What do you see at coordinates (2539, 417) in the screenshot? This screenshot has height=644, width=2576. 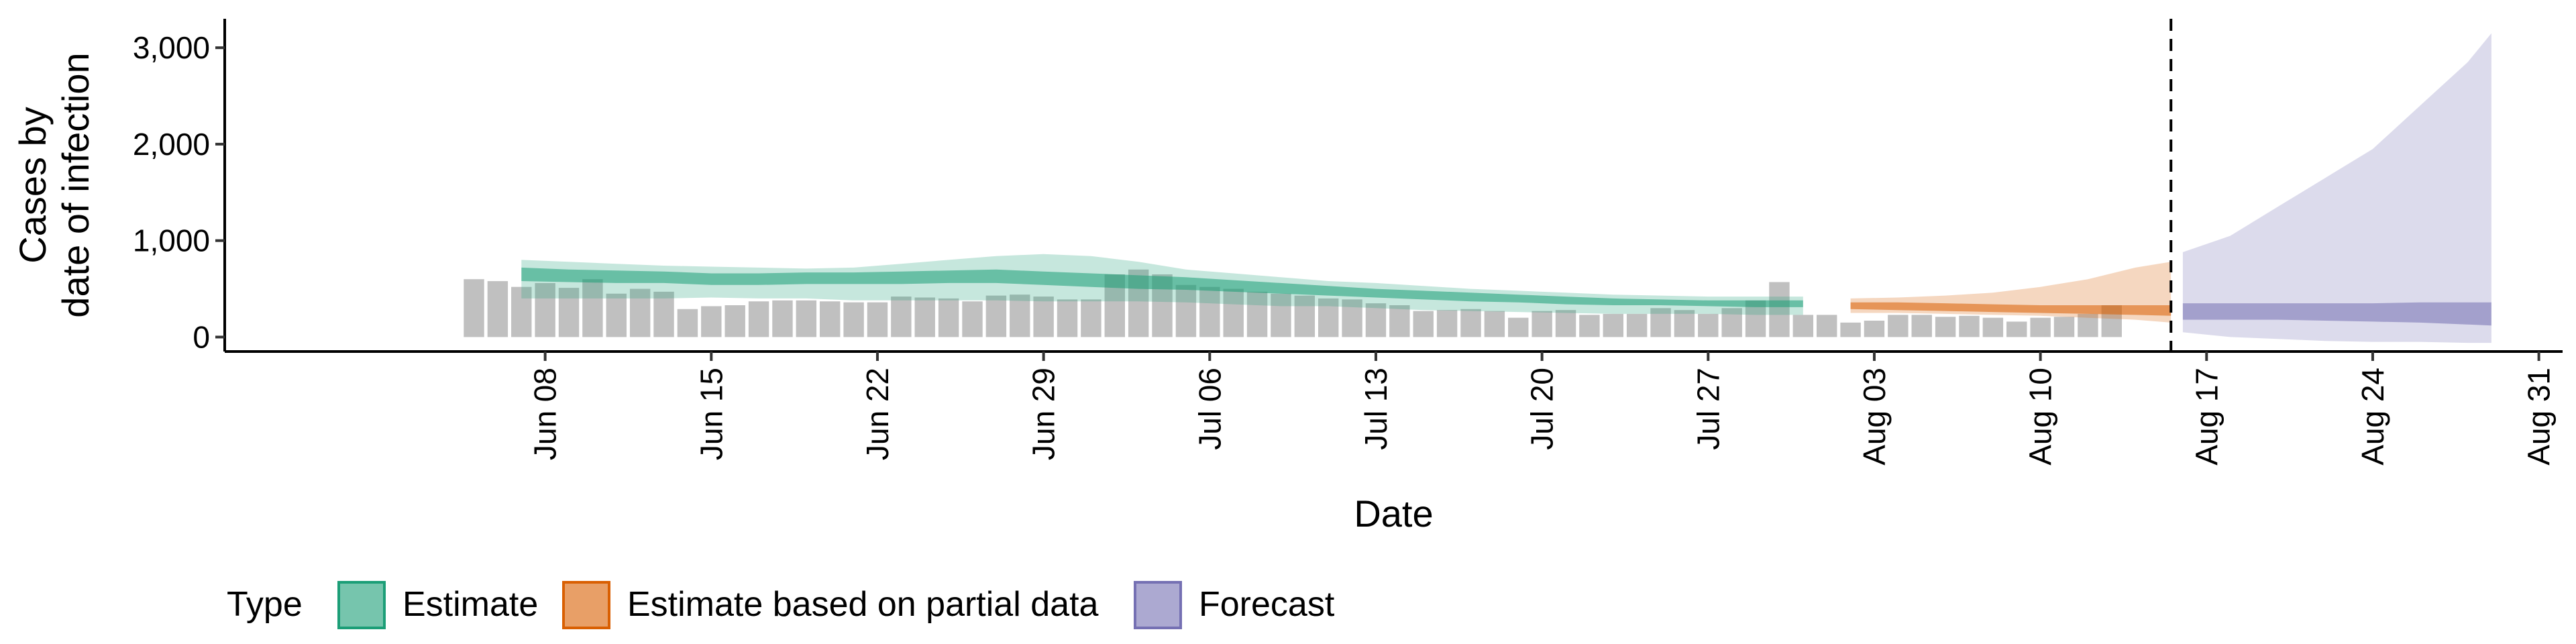 I see `x-tick-label: Aug 31` at bounding box center [2539, 417].